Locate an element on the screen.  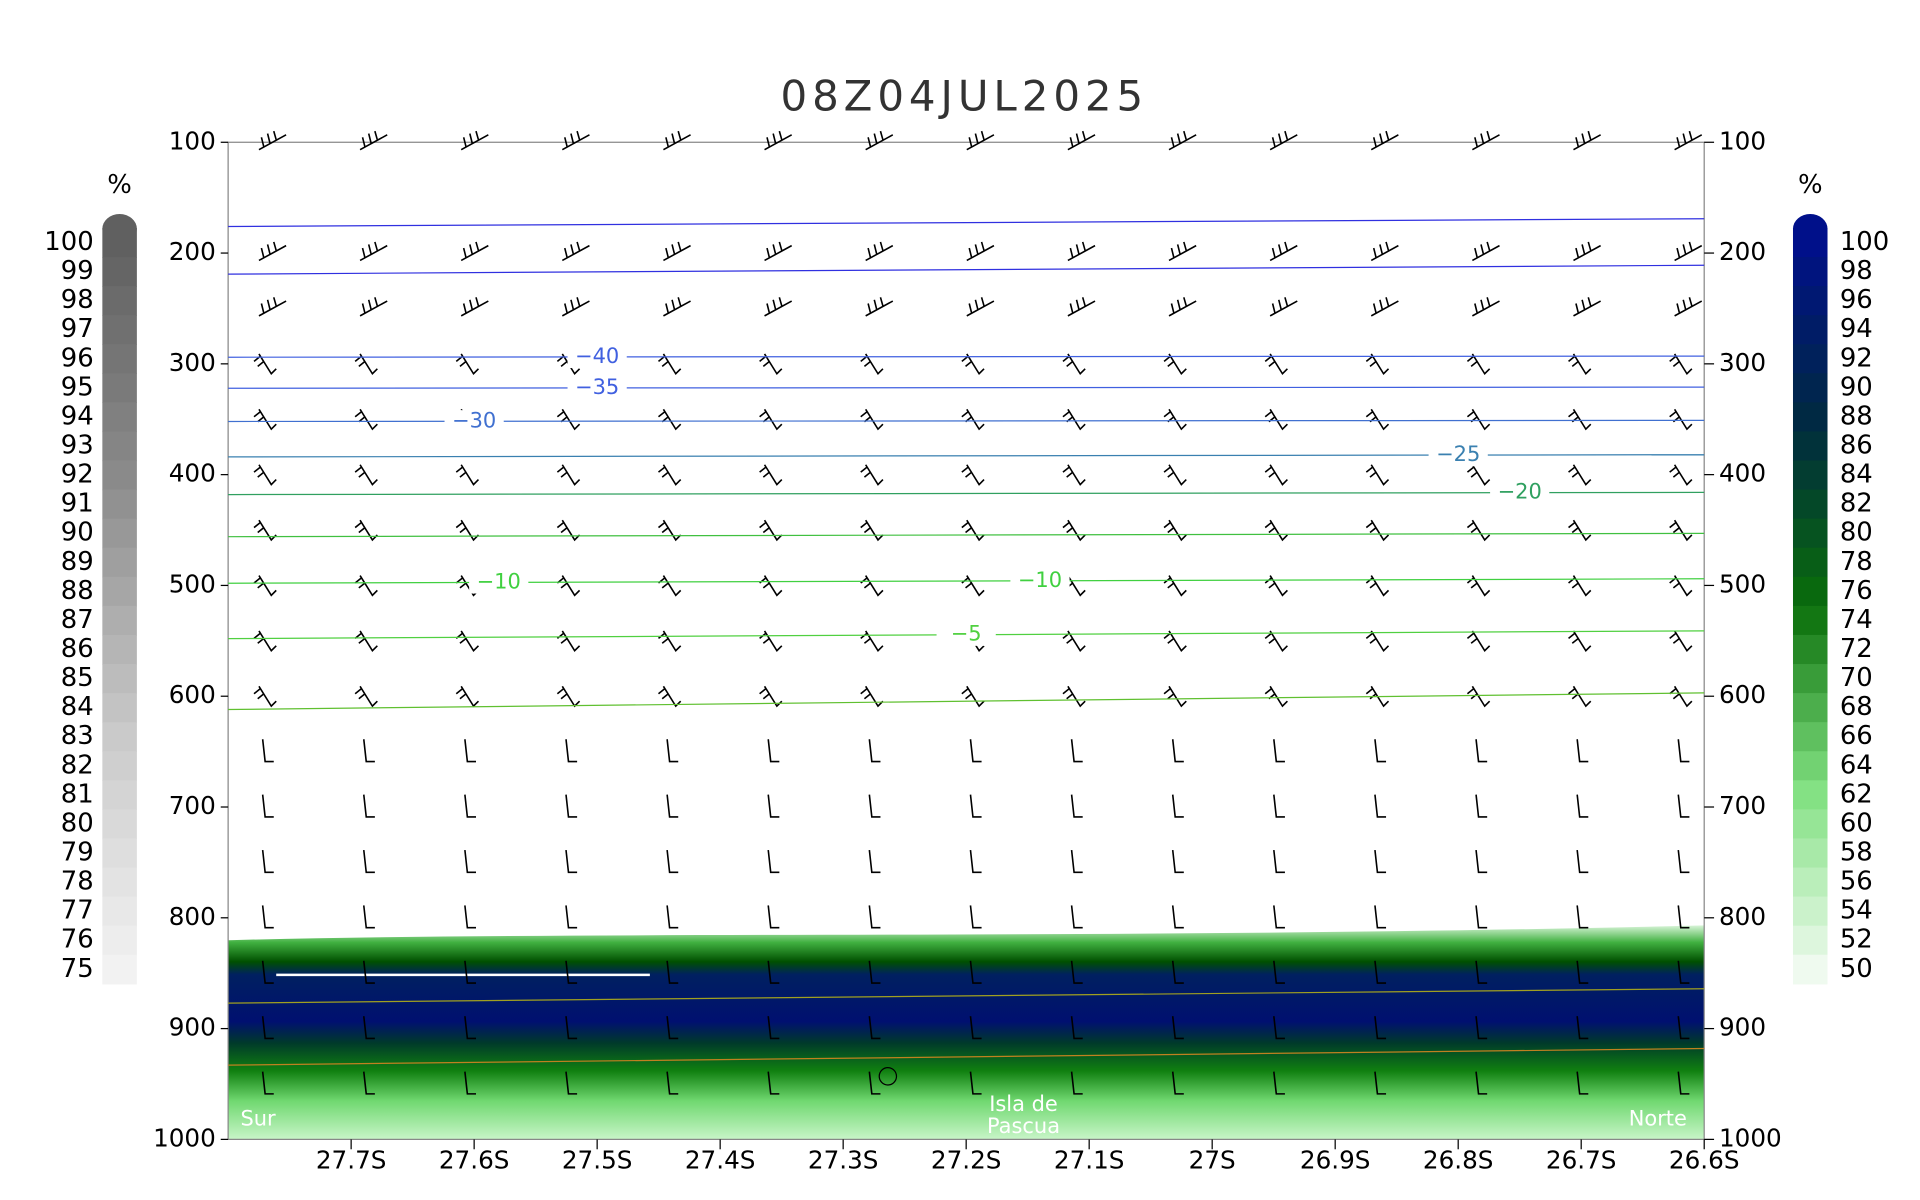
colorbar-label: 80 is located at coordinates (1856, 533).